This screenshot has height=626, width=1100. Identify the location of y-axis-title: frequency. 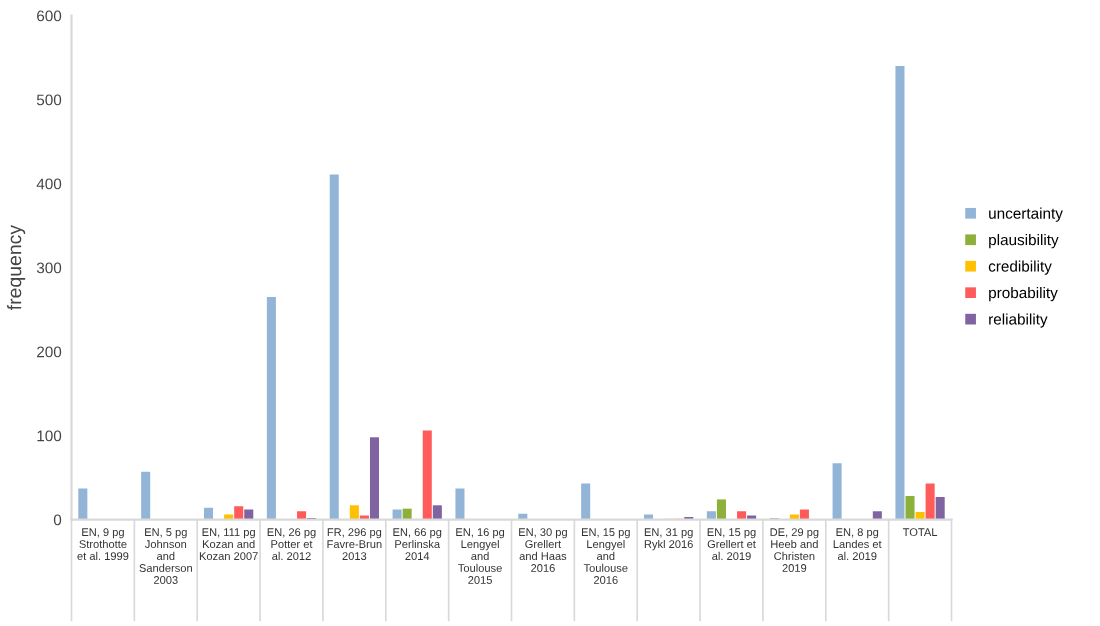
(16, 267).